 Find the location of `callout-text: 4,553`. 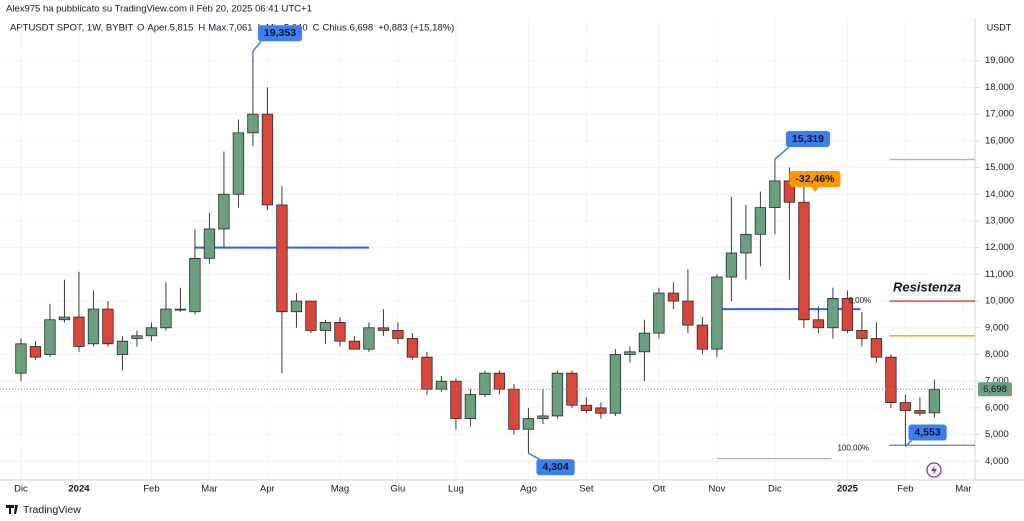

callout-text: 4,553 is located at coordinates (927, 432).